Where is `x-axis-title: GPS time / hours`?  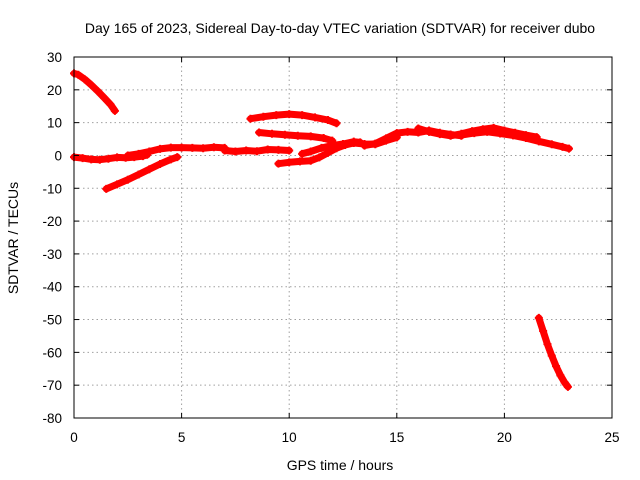 x-axis-title: GPS time / hours is located at coordinates (340, 465).